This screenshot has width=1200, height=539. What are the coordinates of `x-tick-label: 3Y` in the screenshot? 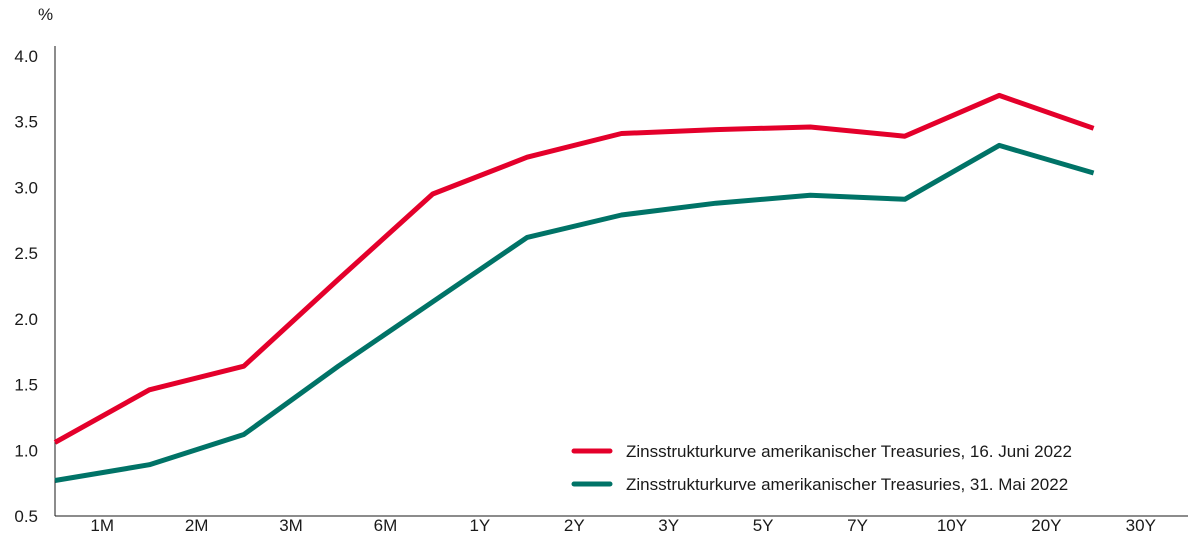 It's located at (668, 525).